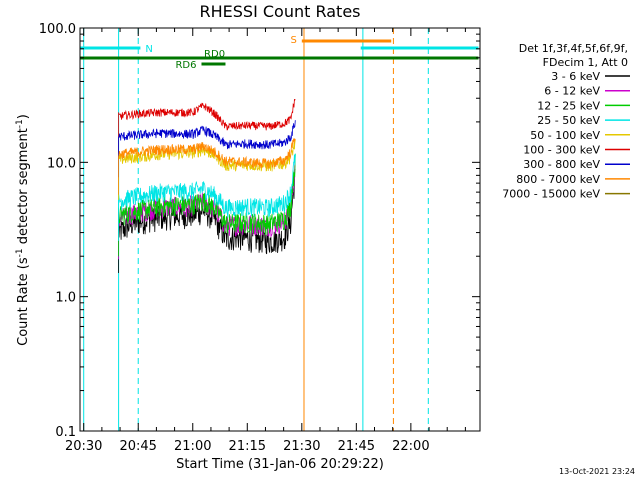 The image size is (640, 480). Describe the element at coordinates (23, 230) in the screenshot. I see `y-axis-label: Count Rate (s-1 detector segment-1)` at that location.